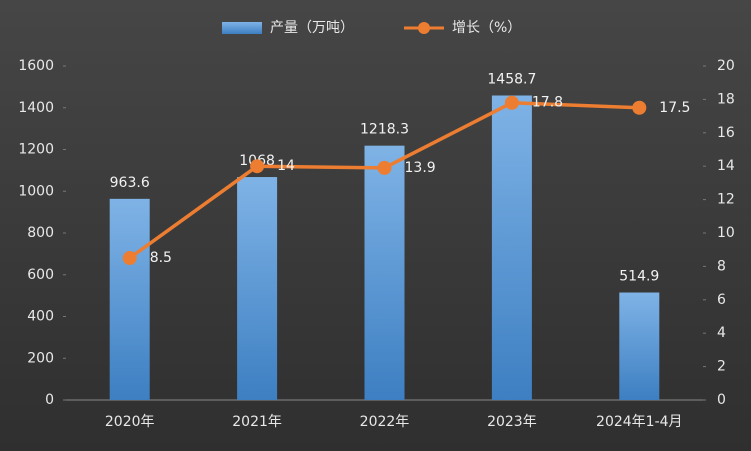 The image size is (751, 451). I want to click on y2-tick-label: 8, so click(721, 266).